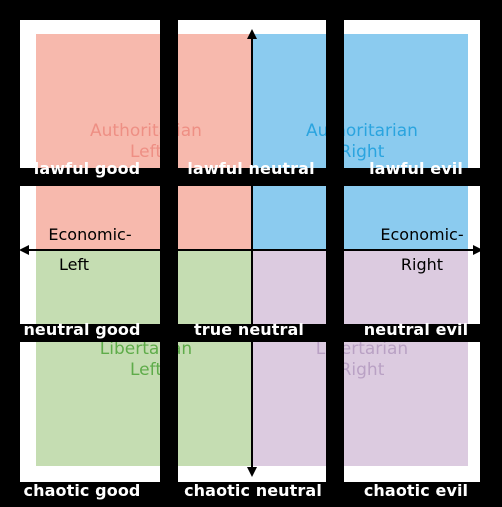  Describe the element at coordinates (422, 264) in the screenshot. I see `axis-label-economic-right-line2: Right` at that location.